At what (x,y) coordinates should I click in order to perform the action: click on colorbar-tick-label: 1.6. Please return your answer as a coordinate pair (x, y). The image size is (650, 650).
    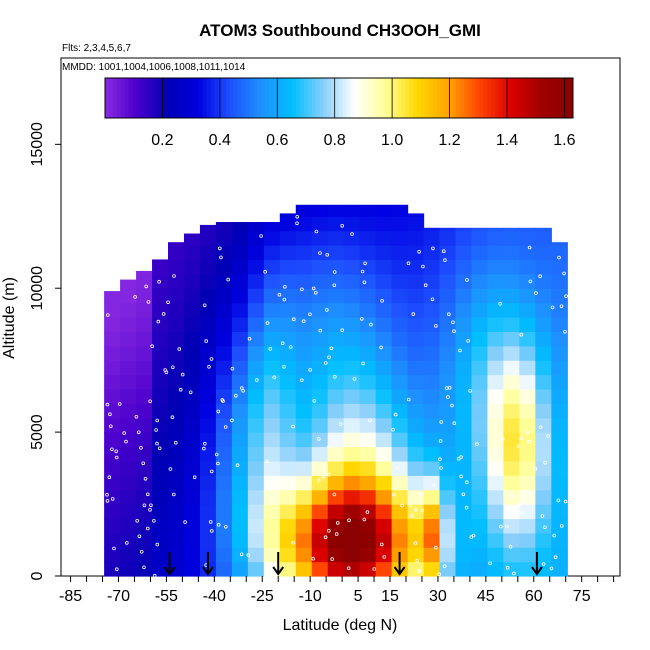
    Looking at the image, I should click on (564, 140).